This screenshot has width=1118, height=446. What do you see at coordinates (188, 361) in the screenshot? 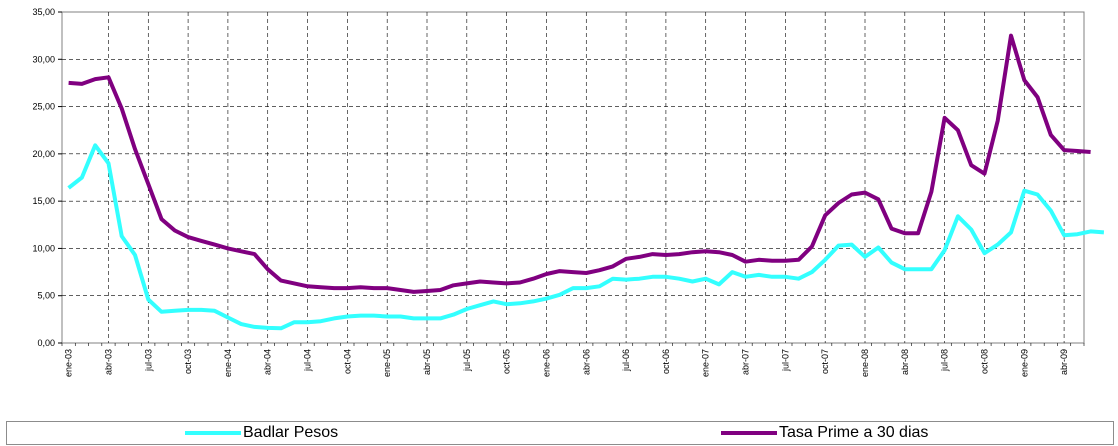
I see `x-tick-label: oct-03` at bounding box center [188, 361].